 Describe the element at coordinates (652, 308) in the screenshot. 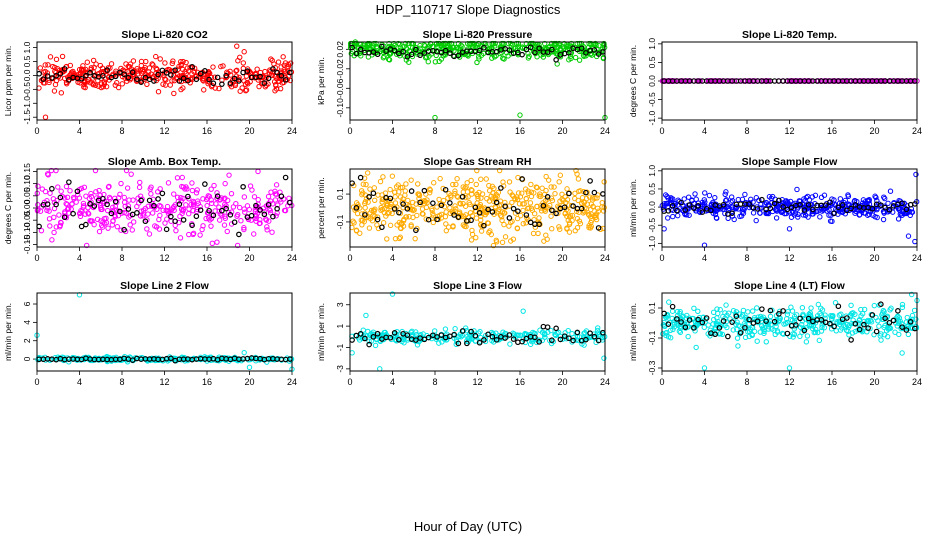

I see `y-tick-label: 0.1` at that location.